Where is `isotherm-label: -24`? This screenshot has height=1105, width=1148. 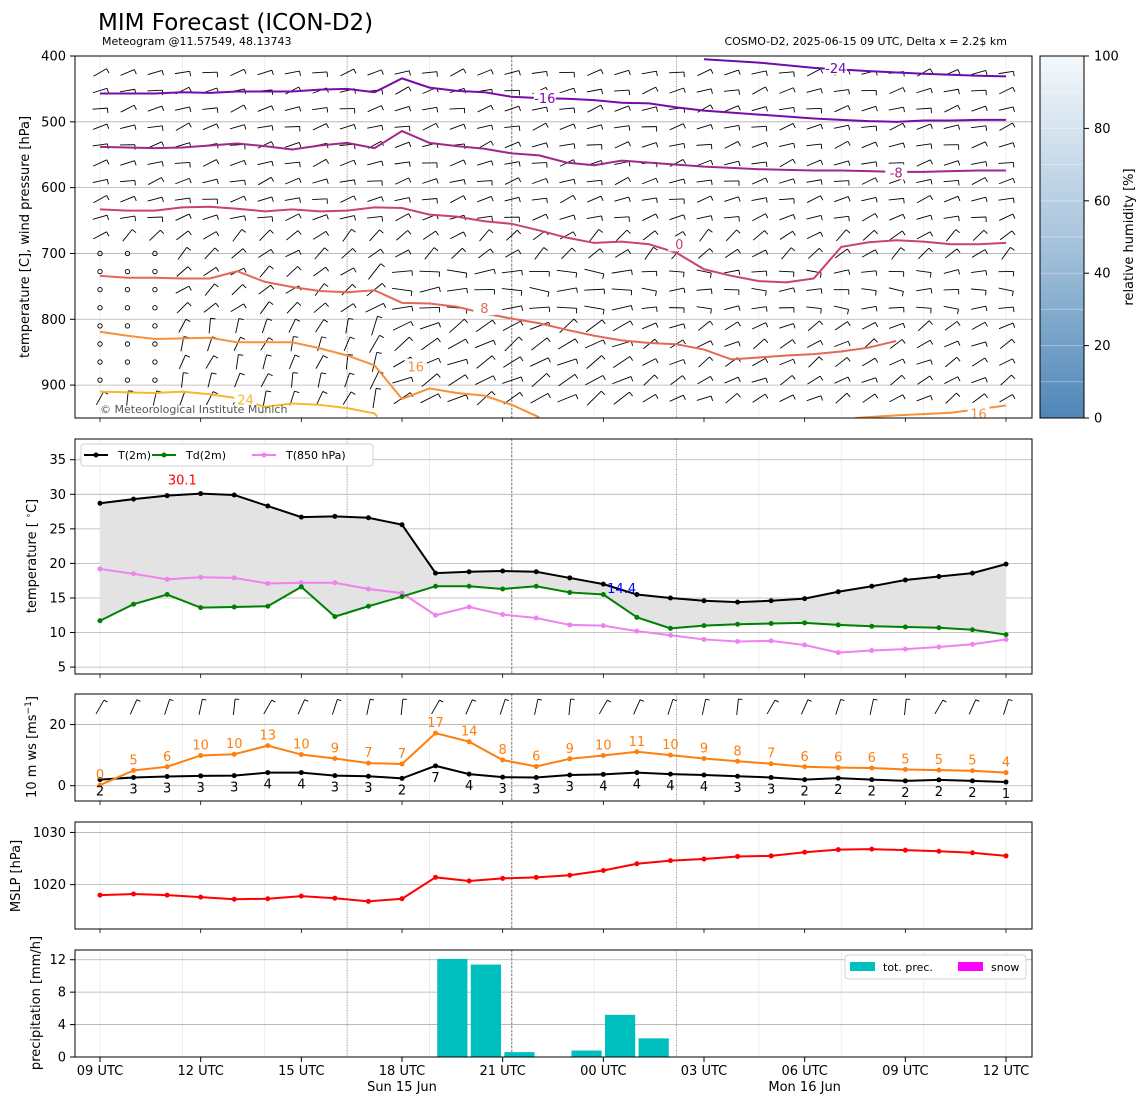
isotherm-label: -24 is located at coordinates (835, 69).